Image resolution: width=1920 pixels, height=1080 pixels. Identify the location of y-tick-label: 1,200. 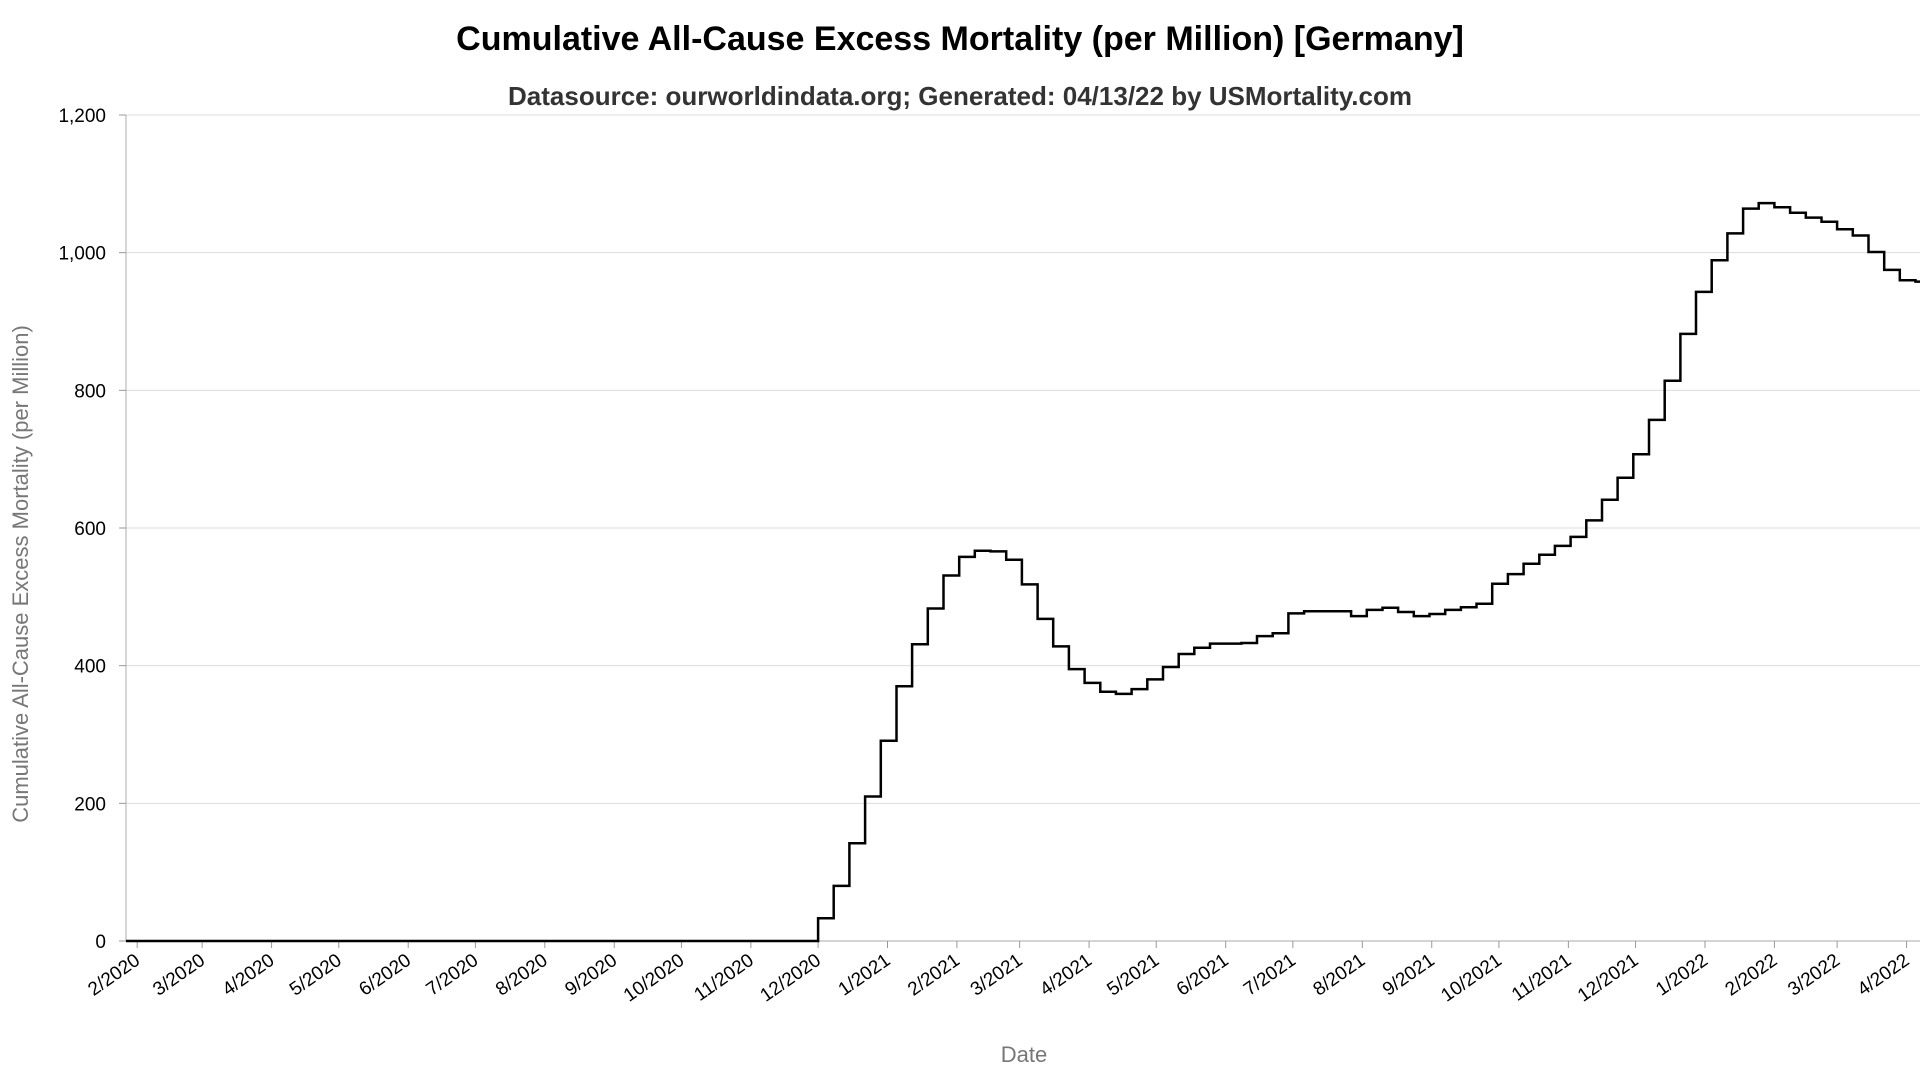
(82, 116).